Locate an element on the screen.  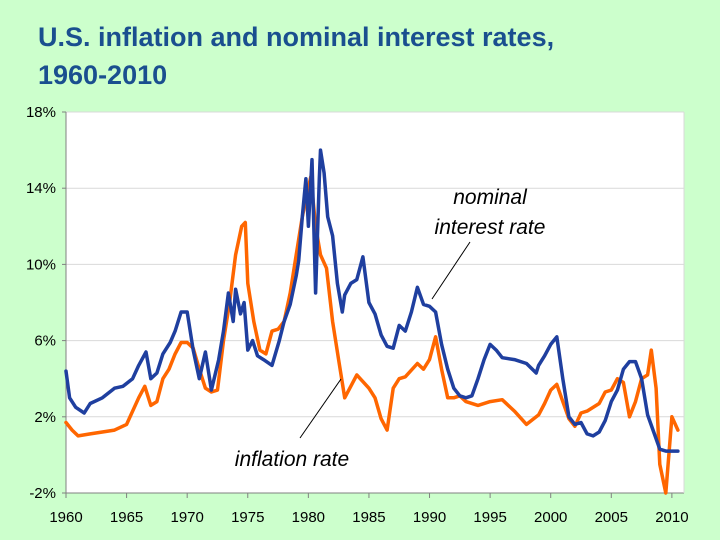
title-line-2: 1960-2010 is located at coordinates (103, 75).